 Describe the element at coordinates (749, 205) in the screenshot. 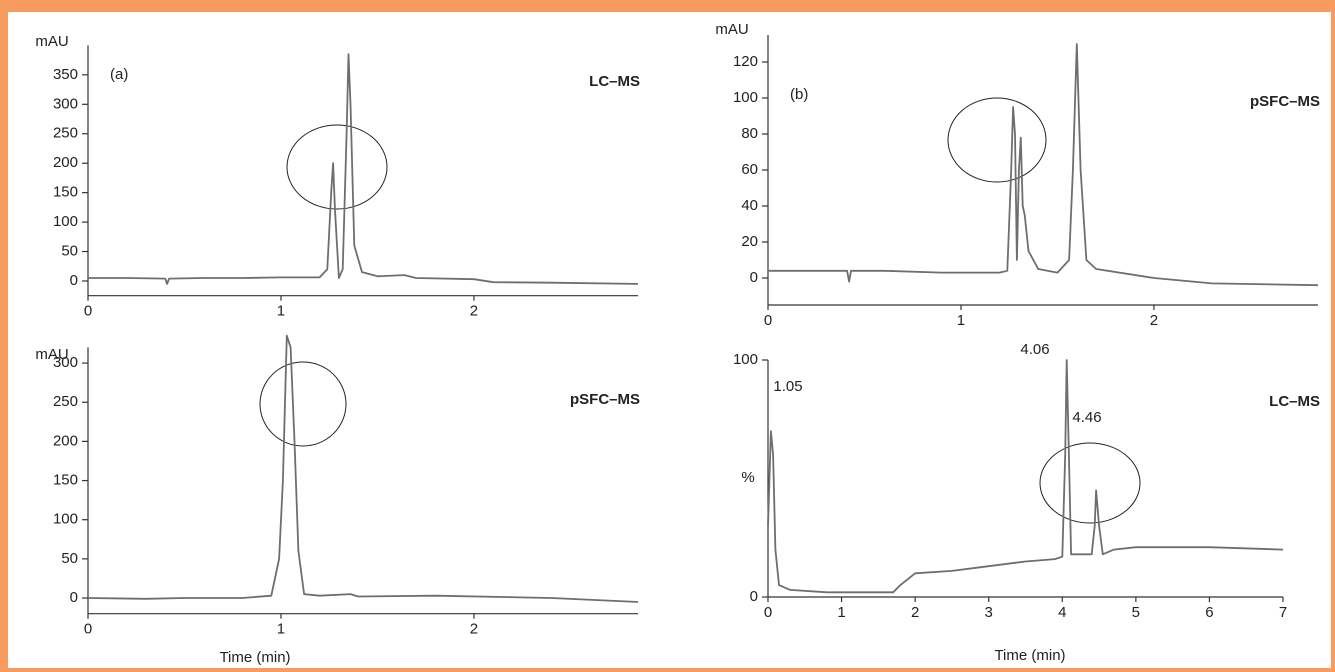

I see `y-tick-label: 40` at that location.